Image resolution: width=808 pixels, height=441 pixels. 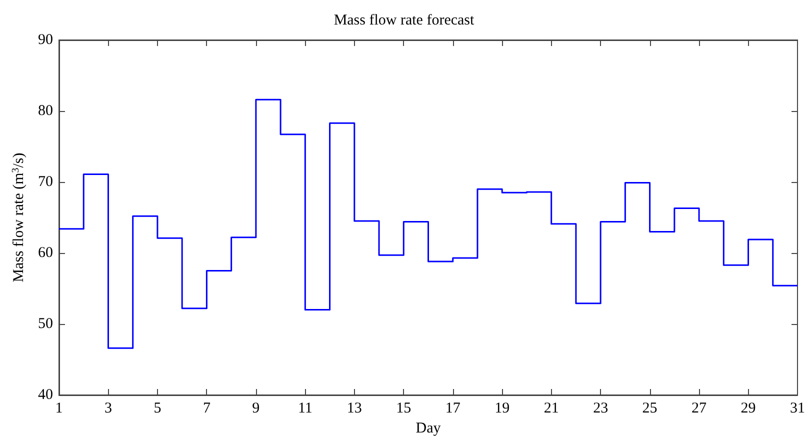 What do you see at coordinates (45, 182) in the screenshot?
I see `y-tick-label: 70` at bounding box center [45, 182].